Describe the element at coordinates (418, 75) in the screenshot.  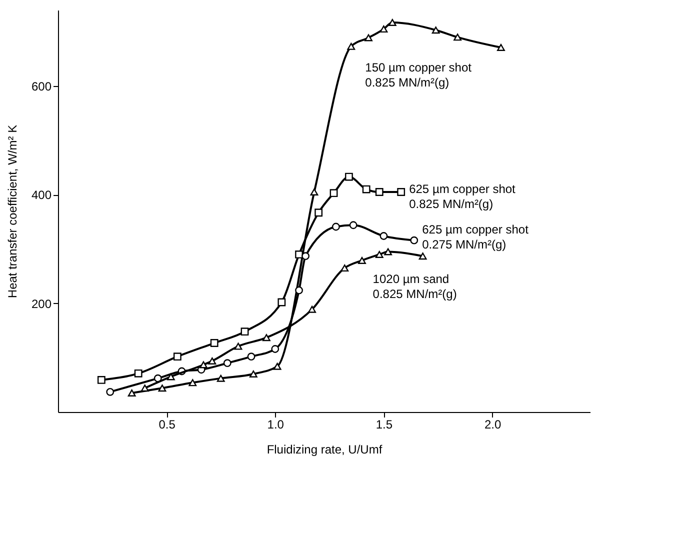
I see `series-label: 150 µm copper shot 0.825 MN/m²(g)` at that location.